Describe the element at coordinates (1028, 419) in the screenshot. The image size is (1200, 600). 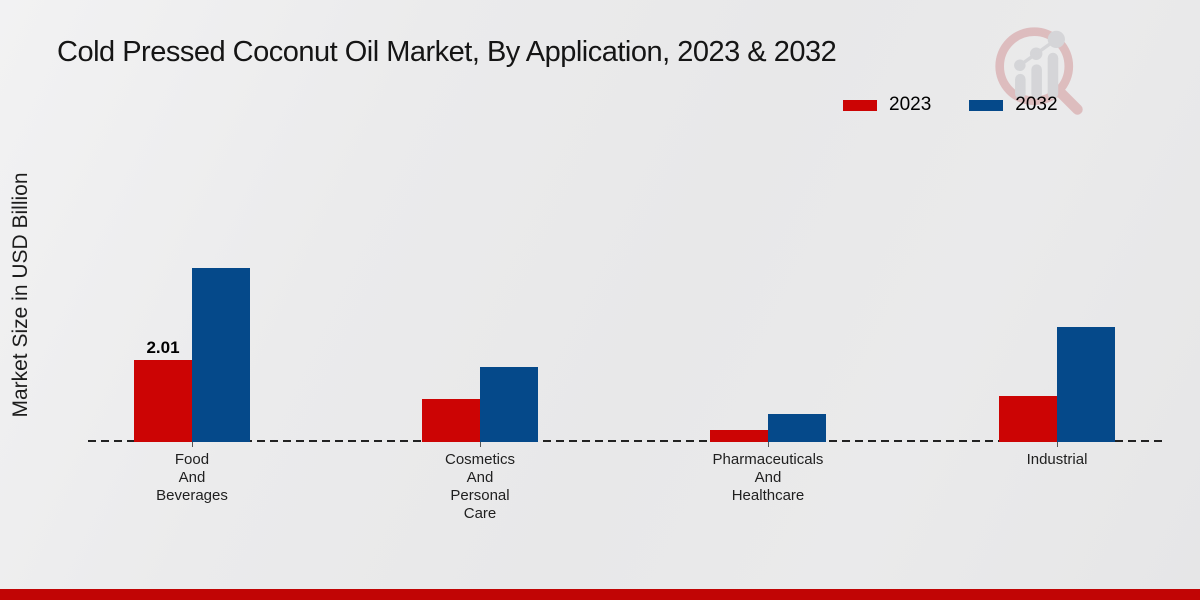
I see `bar-2023-industrial` at that location.